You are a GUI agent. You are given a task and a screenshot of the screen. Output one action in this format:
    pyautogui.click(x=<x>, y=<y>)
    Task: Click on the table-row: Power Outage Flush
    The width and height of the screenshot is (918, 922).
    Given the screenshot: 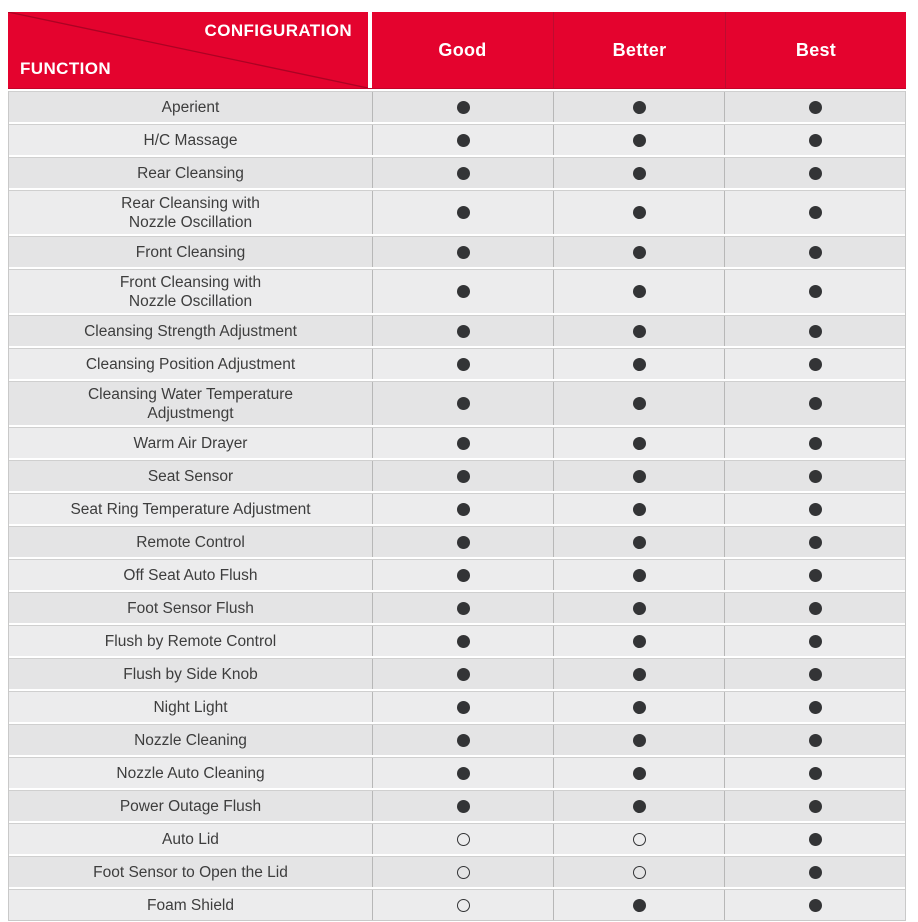 What is the action you would take?
    pyautogui.click(x=457, y=805)
    